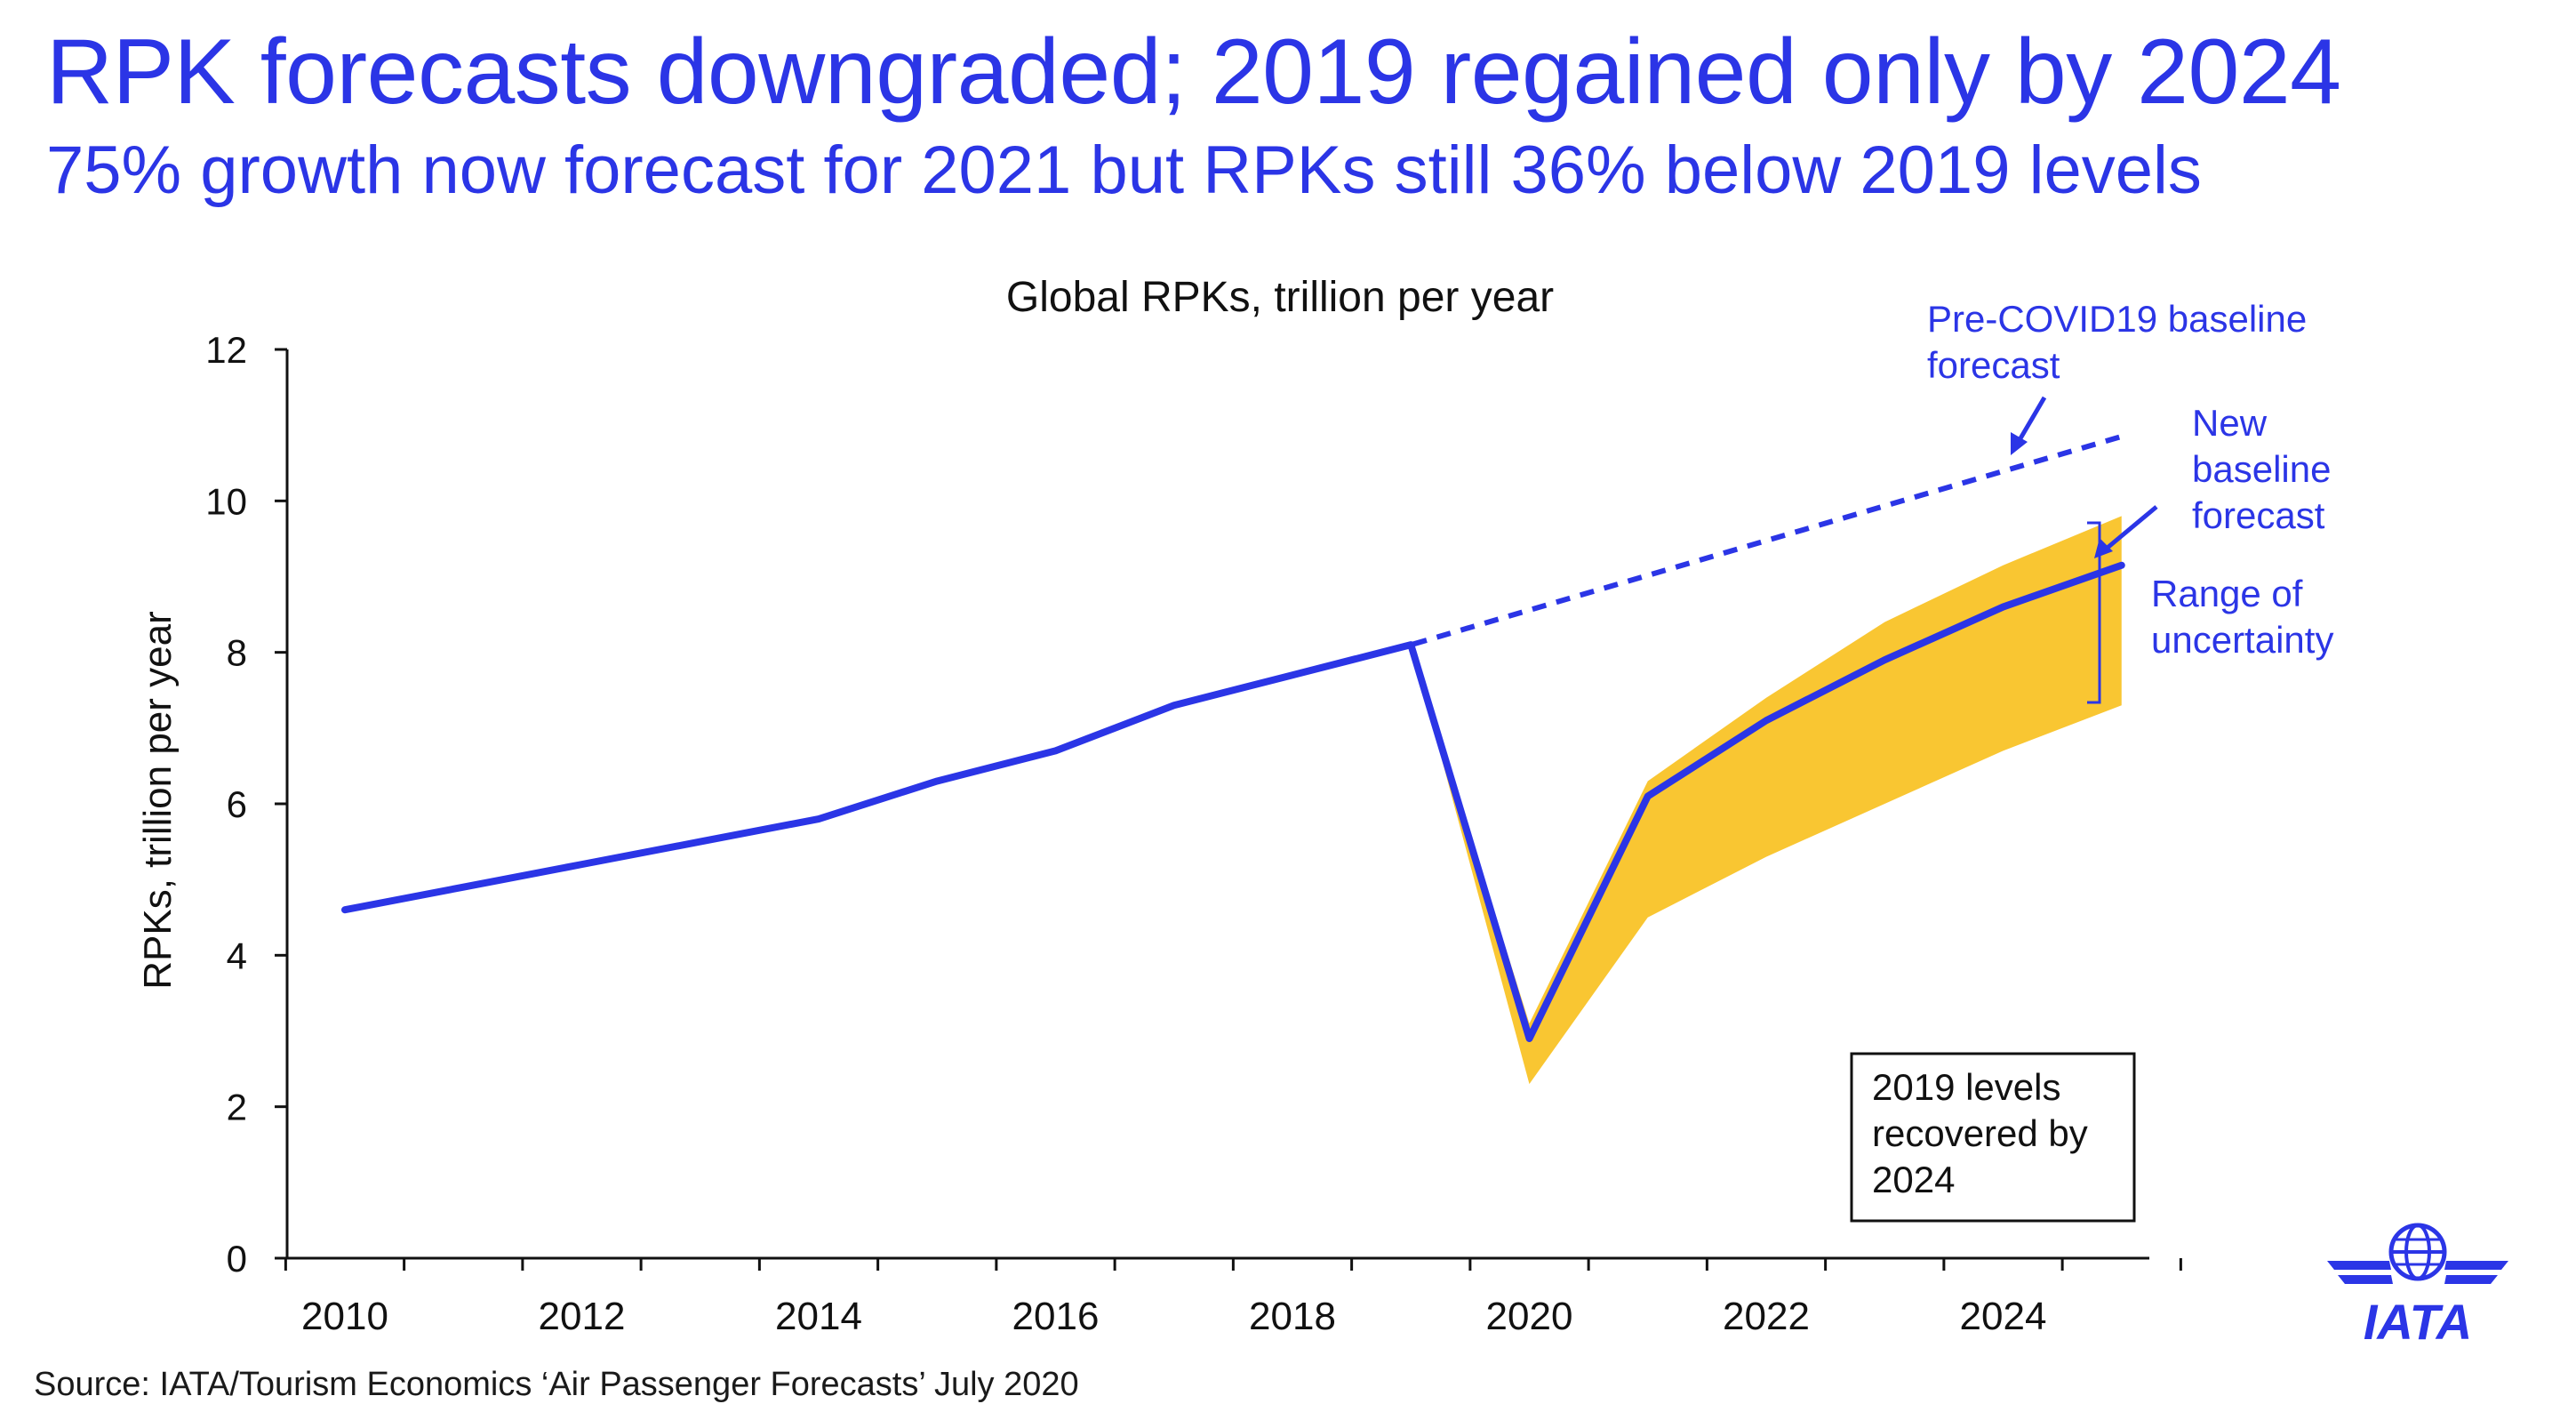 This screenshot has height=1404, width=2576. Describe the element at coordinates (2258, 515) in the screenshot. I see `new-baseline-label-line3: forecast` at that location.